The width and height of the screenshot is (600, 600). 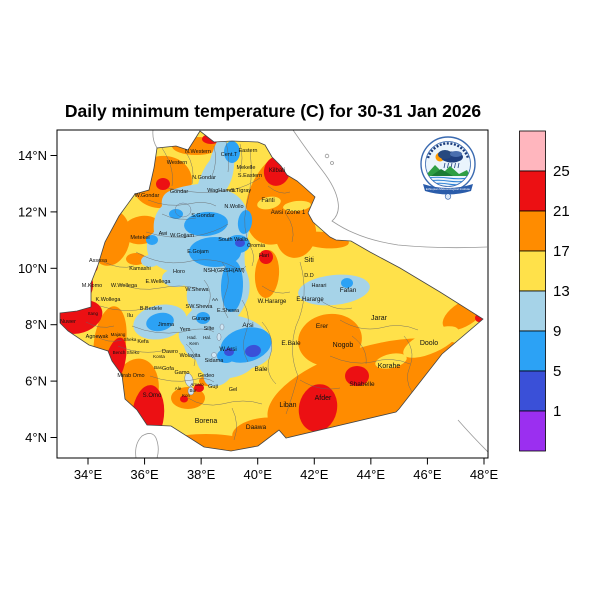 What do you see at coordinates (456, 154) in the screenshot?
I see `cloud-highlight` at bounding box center [456, 154].